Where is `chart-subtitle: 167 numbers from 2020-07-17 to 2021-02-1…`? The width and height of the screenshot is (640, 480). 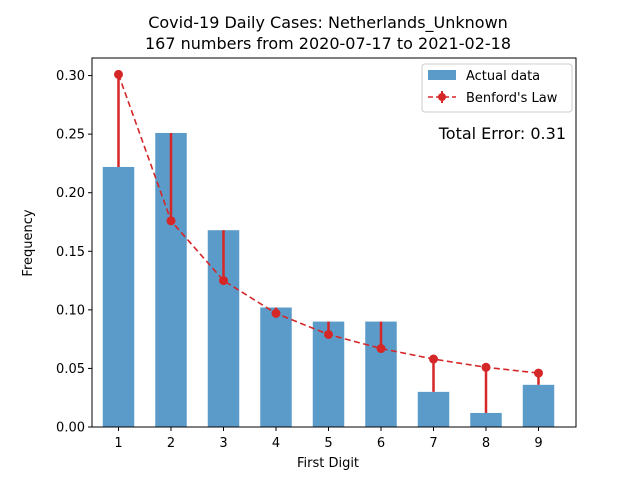 chart-subtitle: 167 numbers from 2020-07-17 to 2021-02-1… is located at coordinates (328, 43).